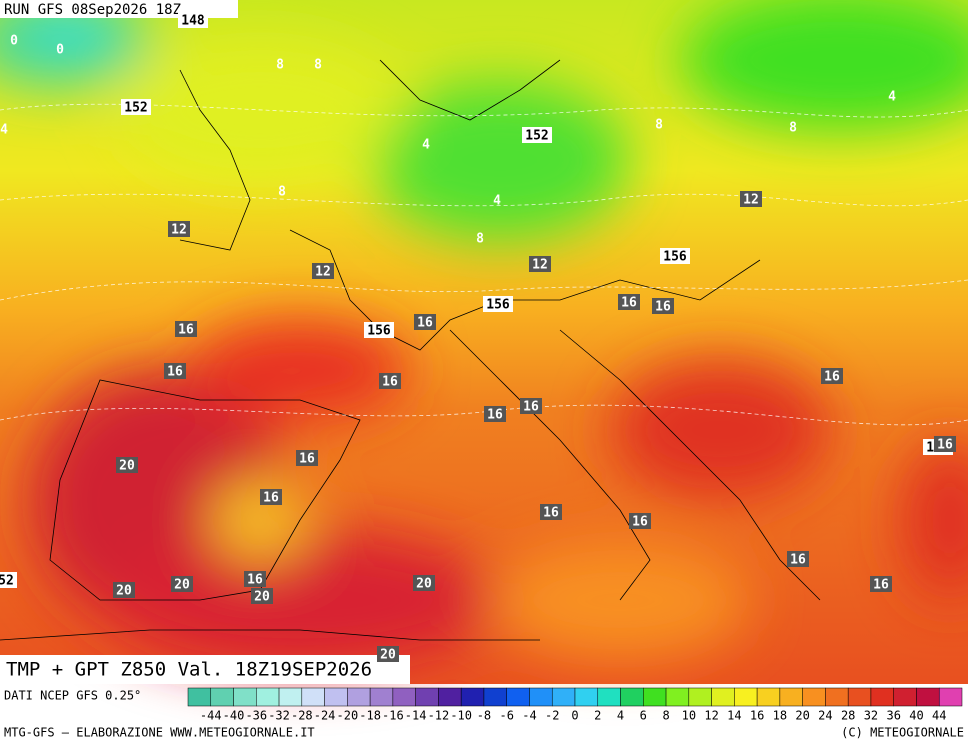 This screenshot has height=749, width=968. Describe the element at coordinates (234, 716) in the screenshot. I see `colorbar-label: -40` at that location.